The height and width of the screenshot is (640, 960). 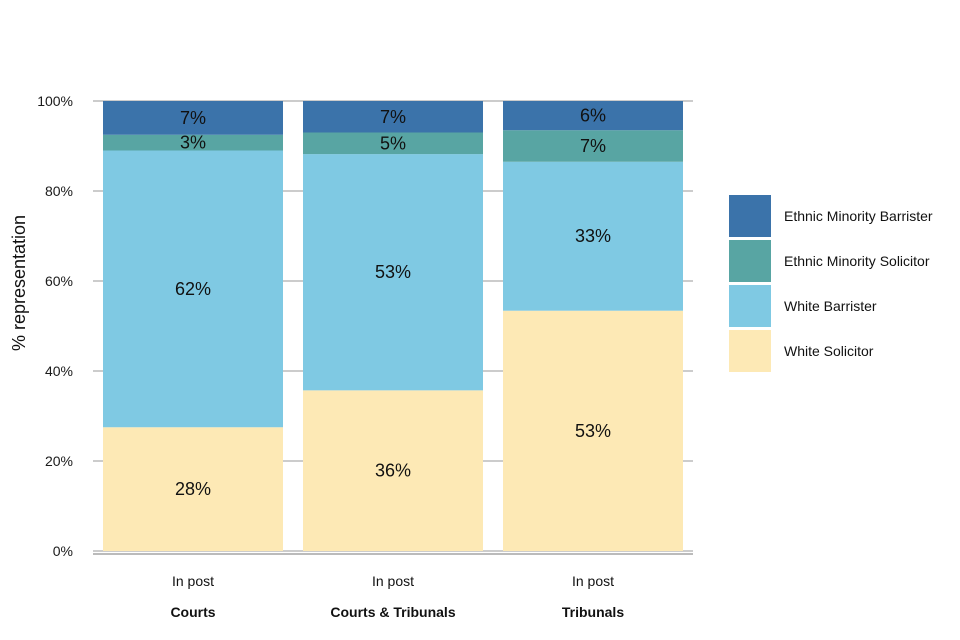 I want to click on data-label: 5%, so click(x=393, y=143).